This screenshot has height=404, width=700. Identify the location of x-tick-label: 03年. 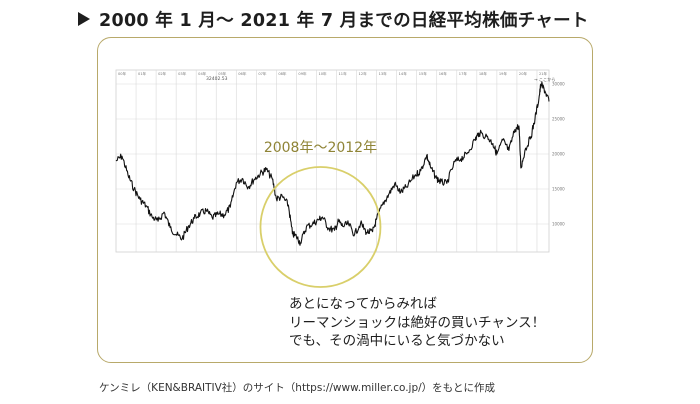
(182, 73).